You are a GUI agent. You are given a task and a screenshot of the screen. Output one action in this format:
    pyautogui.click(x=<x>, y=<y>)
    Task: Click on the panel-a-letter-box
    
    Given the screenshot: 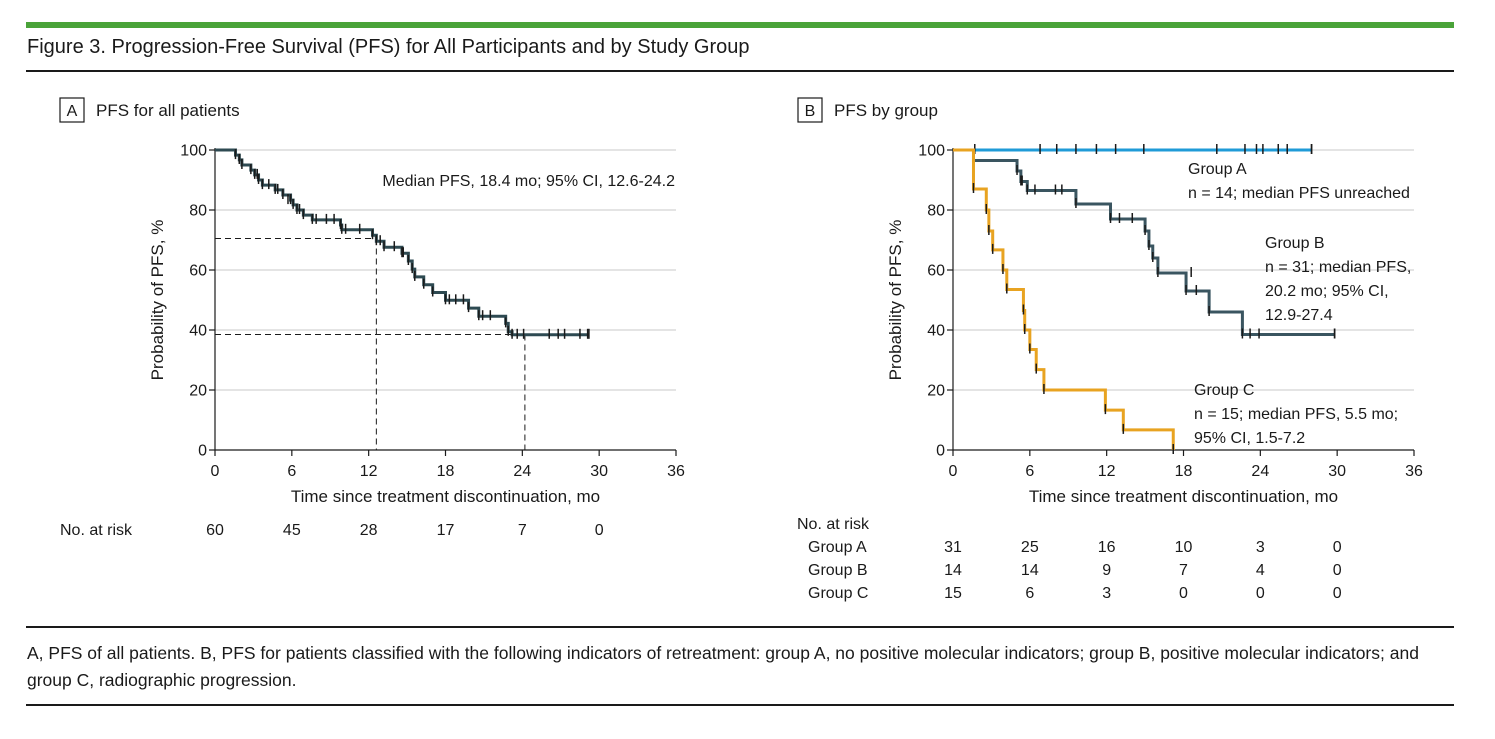 What is the action you would take?
    pyautogui.click(x=72, y=110)
    